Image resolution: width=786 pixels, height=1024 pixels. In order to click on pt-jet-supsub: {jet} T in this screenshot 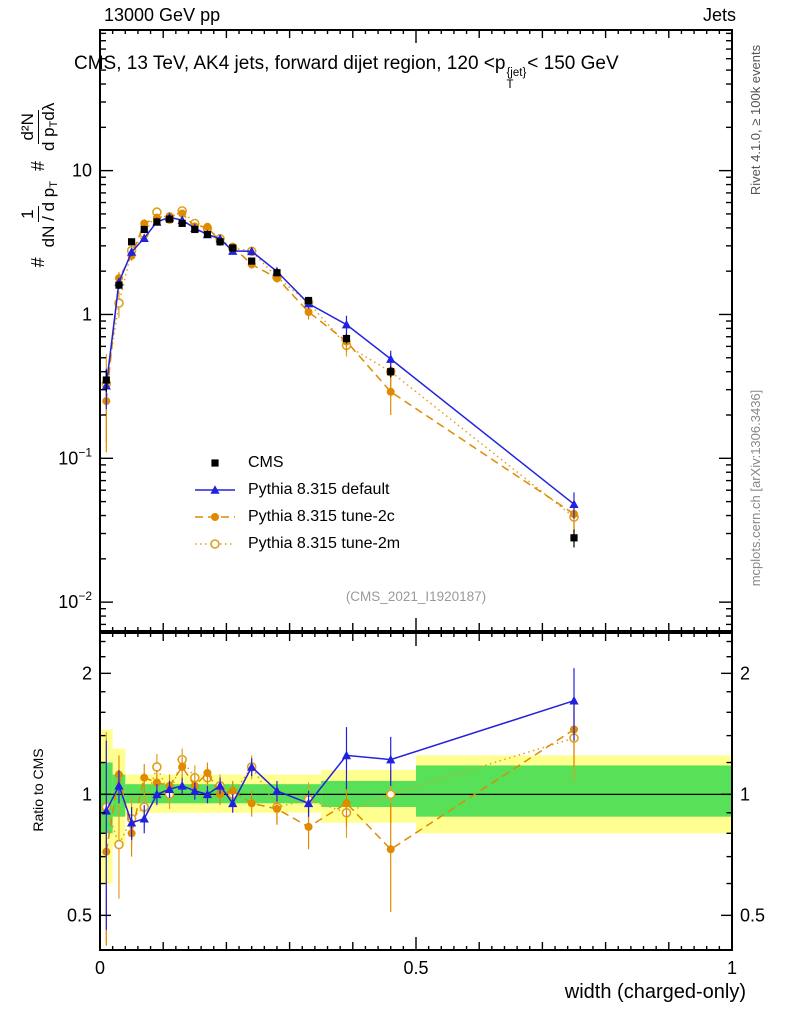, I will do `click(516, 79)`.